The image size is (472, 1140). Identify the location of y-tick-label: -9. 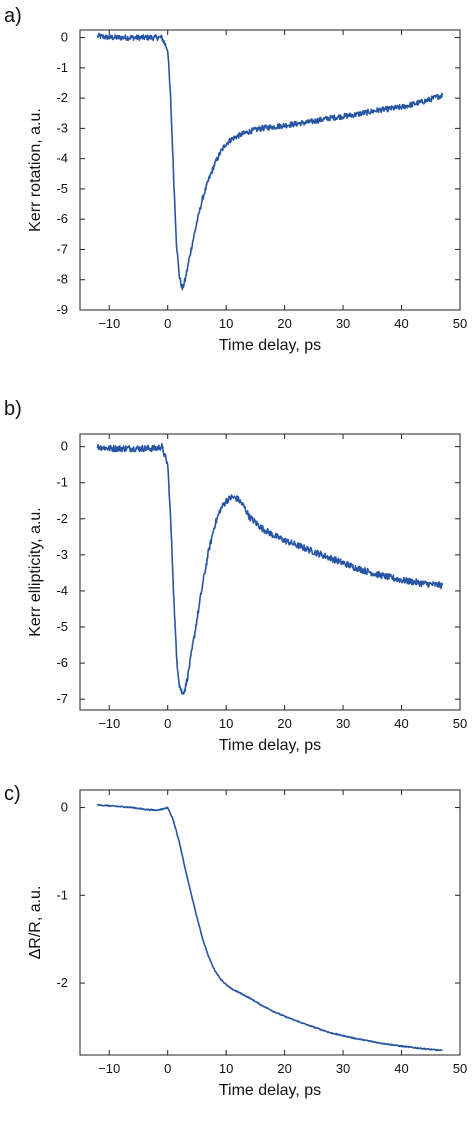
(62, 309).